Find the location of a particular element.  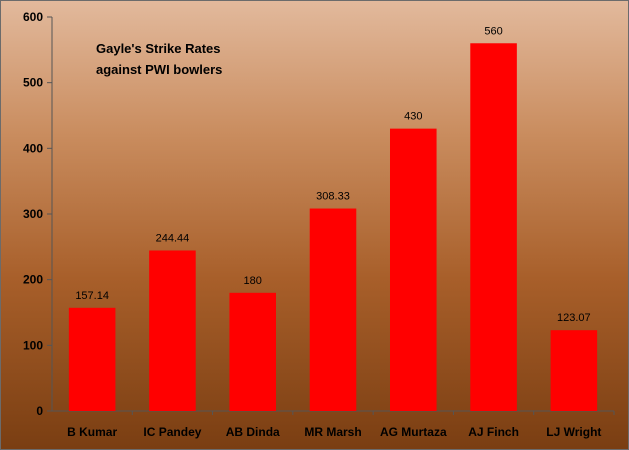

y-tick-label: 600 is located at coordinates (33, 17).